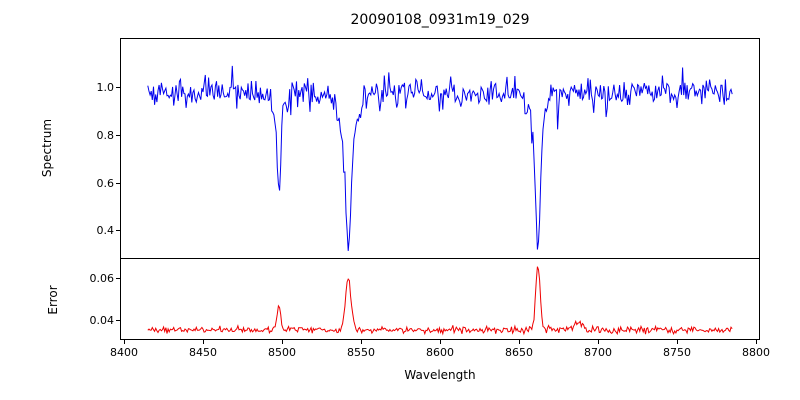 This screenshot has width=800, height=400. I want to click on y-tick-label-error: 0.04, so click(102, 320).